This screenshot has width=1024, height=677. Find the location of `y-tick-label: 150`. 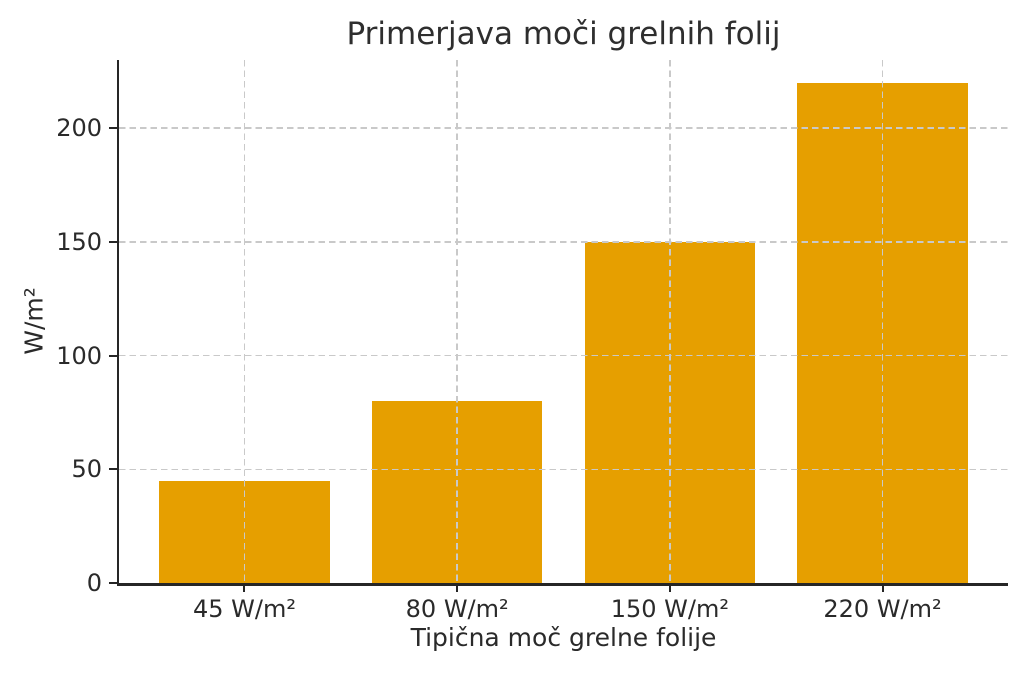

y-tick-label: 150 is located at coordinates (79, 241).